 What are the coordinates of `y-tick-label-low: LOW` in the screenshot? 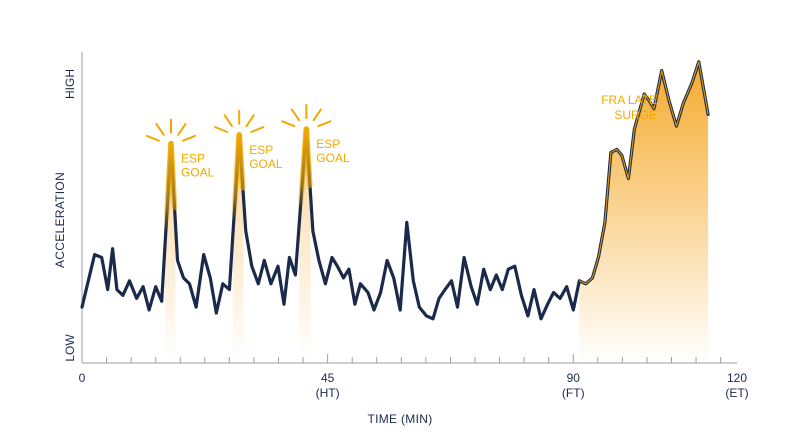 It's located at (70, 348).